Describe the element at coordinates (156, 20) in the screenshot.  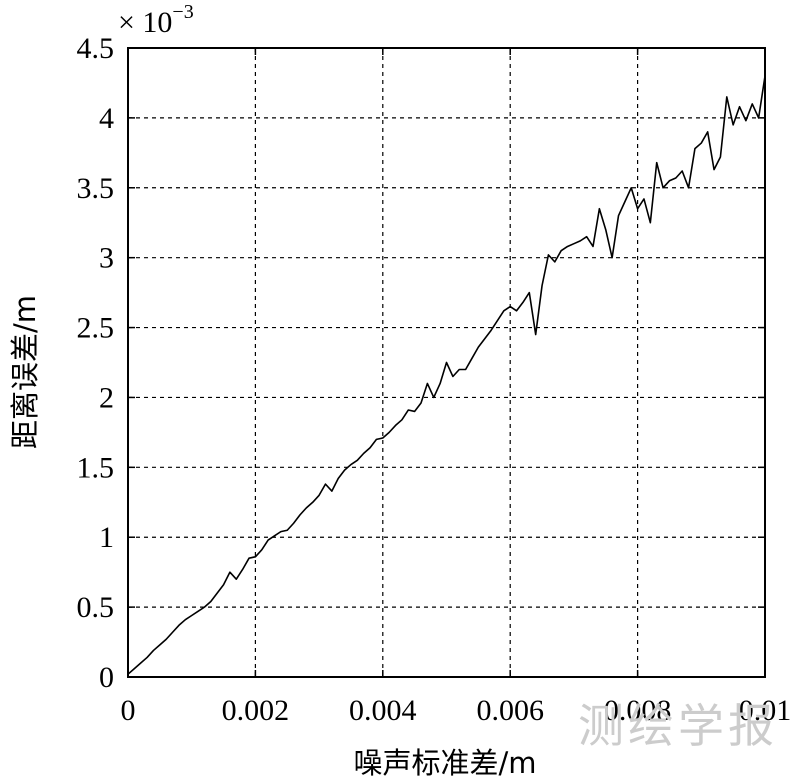
I see `y-multiplier: × 10⁻³` at that location.